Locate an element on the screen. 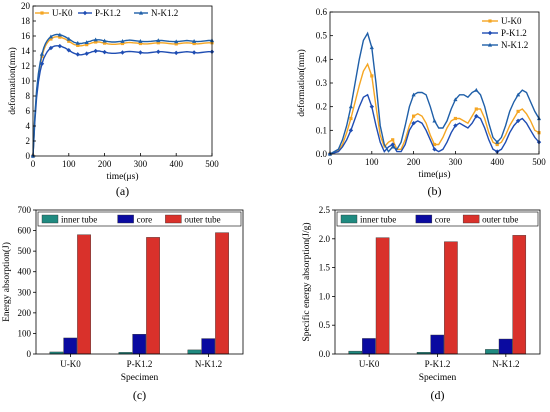 Image resolution: width=550 pixels, height=412 pixels. y-tick-label: 0.0 is located at coordinates (325, 354).